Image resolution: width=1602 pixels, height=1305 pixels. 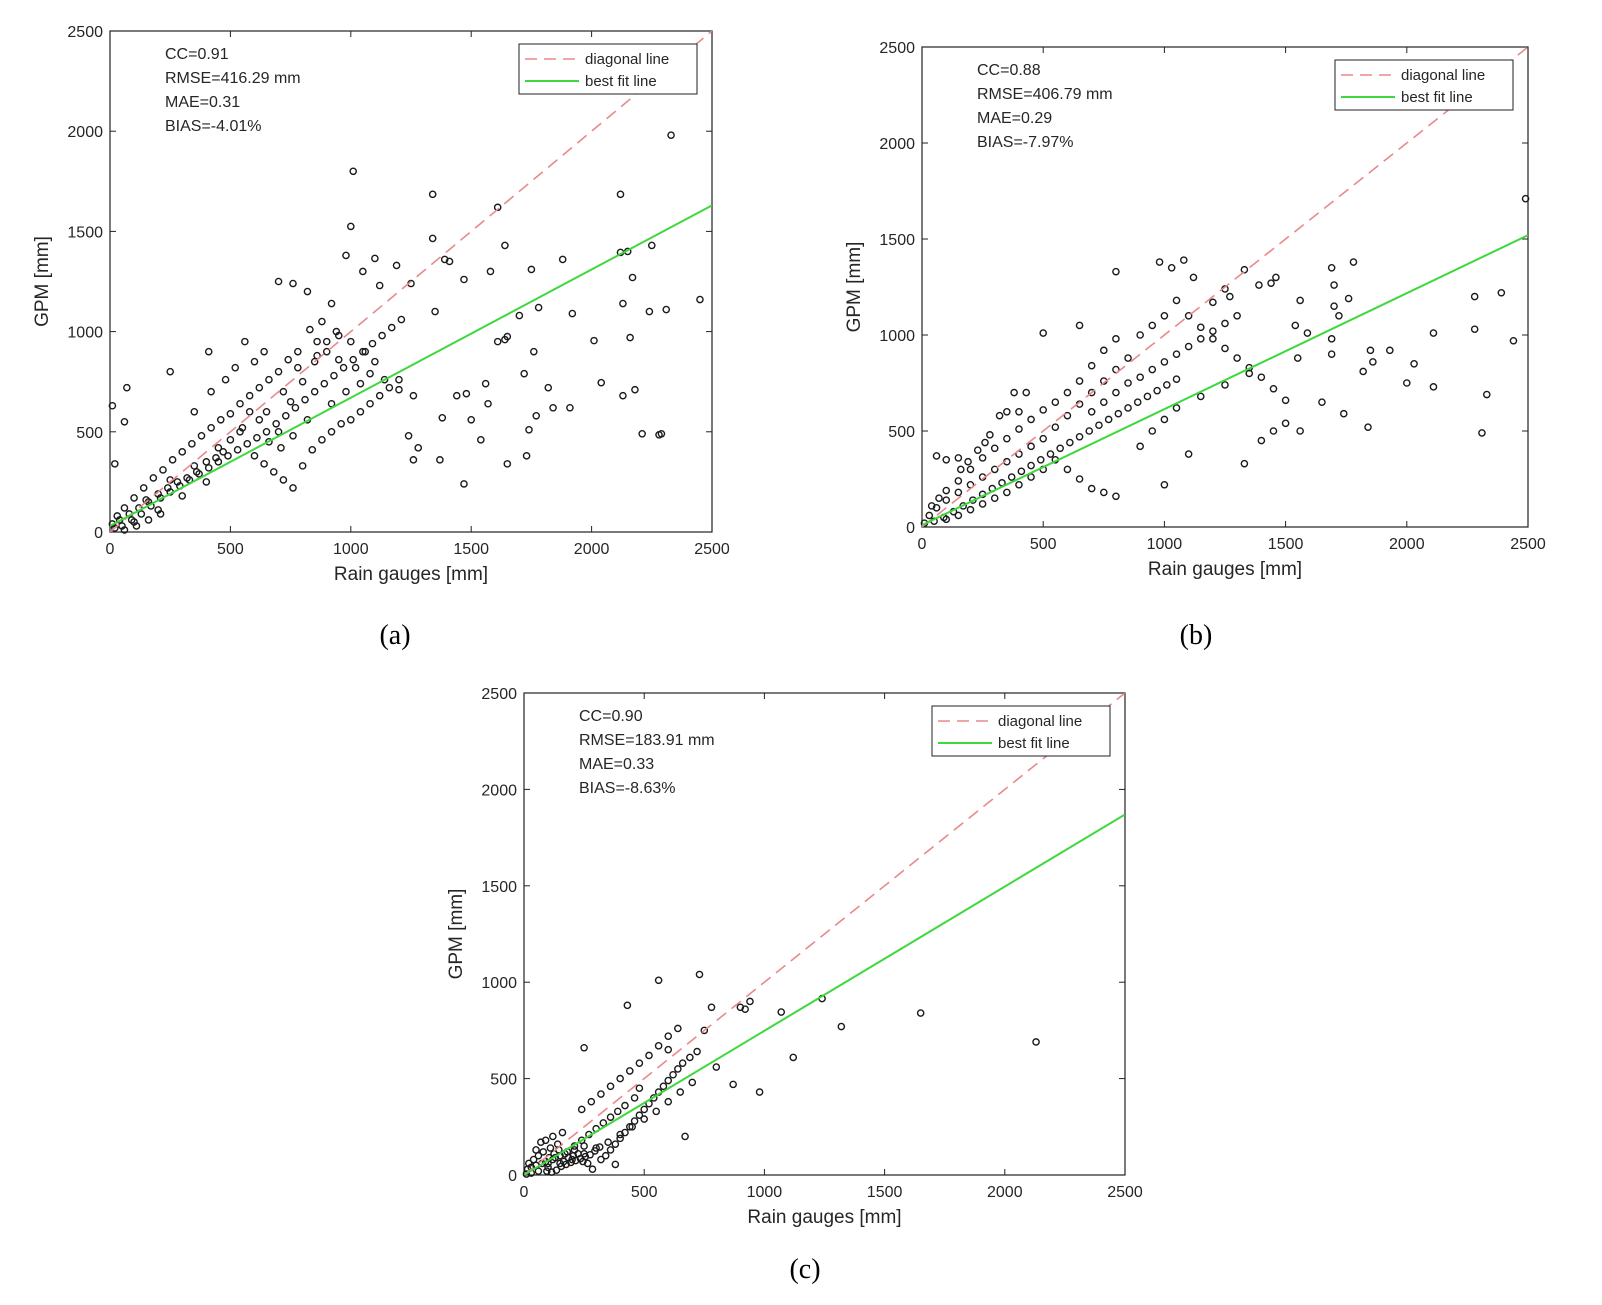 I want to click on legend-bestfit-label: best fit line, so click(x=1034, y=743).